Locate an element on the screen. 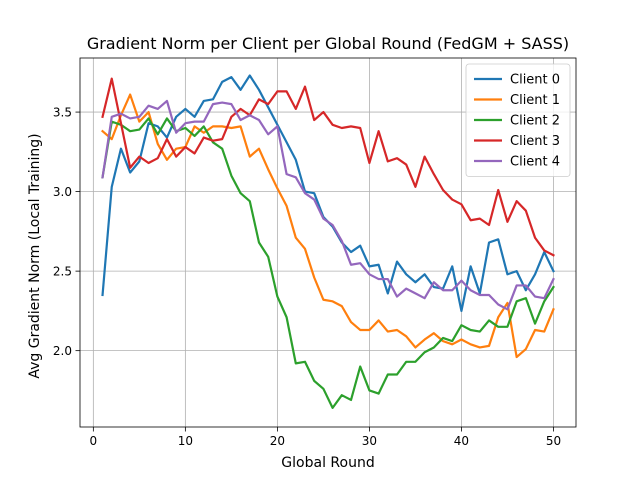 The image size is (640, 480). legend: Client 0 Client 1 Client 2 Client 3 Client 4 is located at coordinates (518, 120).